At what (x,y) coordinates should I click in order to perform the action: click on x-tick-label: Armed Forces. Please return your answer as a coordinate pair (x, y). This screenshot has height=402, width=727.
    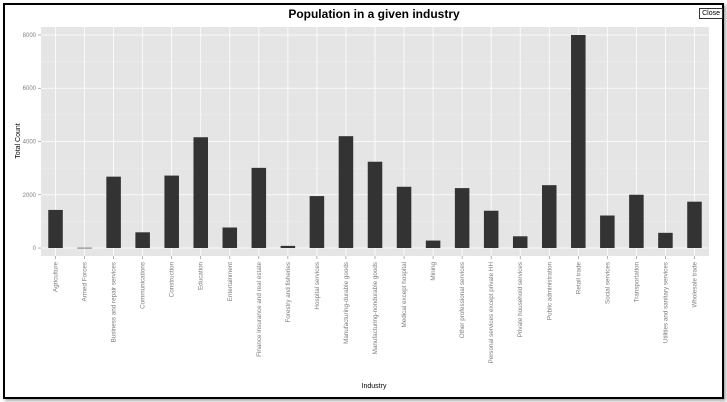
    Looking at the image, I should click on (85, 282).